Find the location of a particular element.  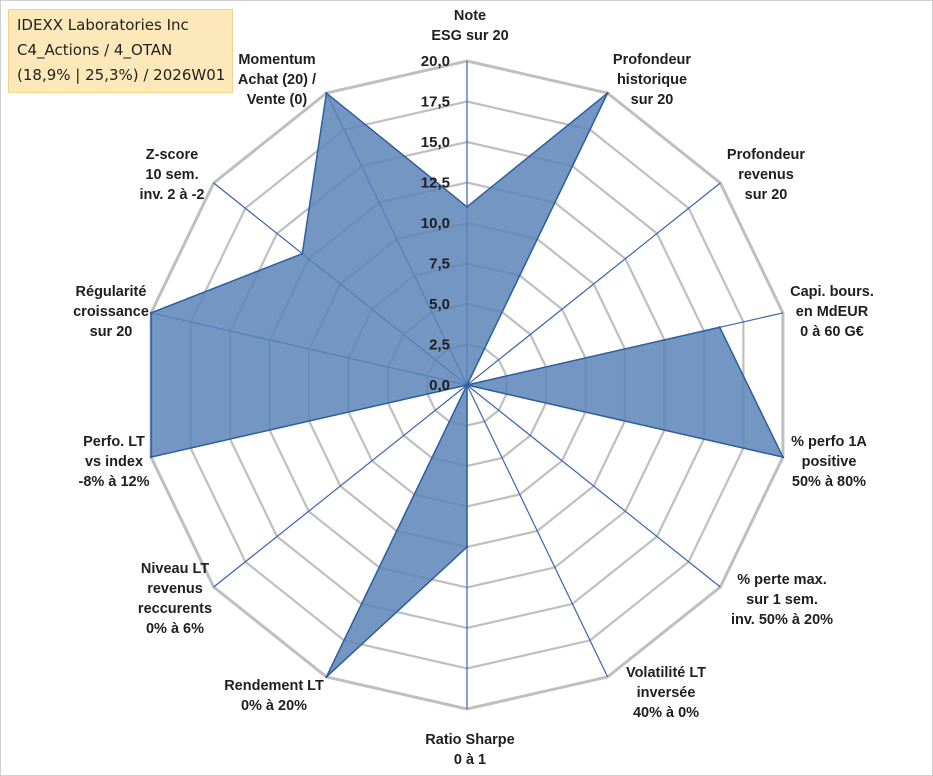

axis-label-line: positive is located at coordinates (829, 462).